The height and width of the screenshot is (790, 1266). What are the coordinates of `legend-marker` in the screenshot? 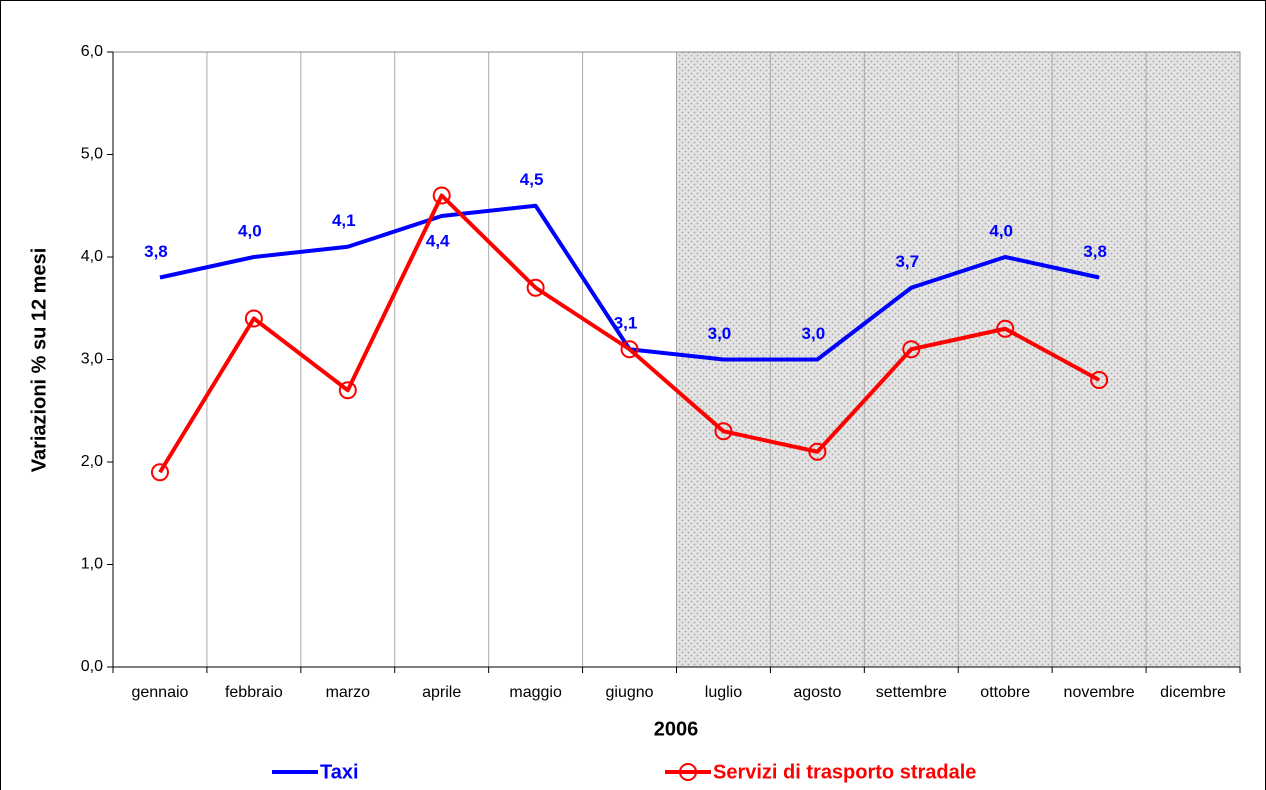 It's located at (688, 772).